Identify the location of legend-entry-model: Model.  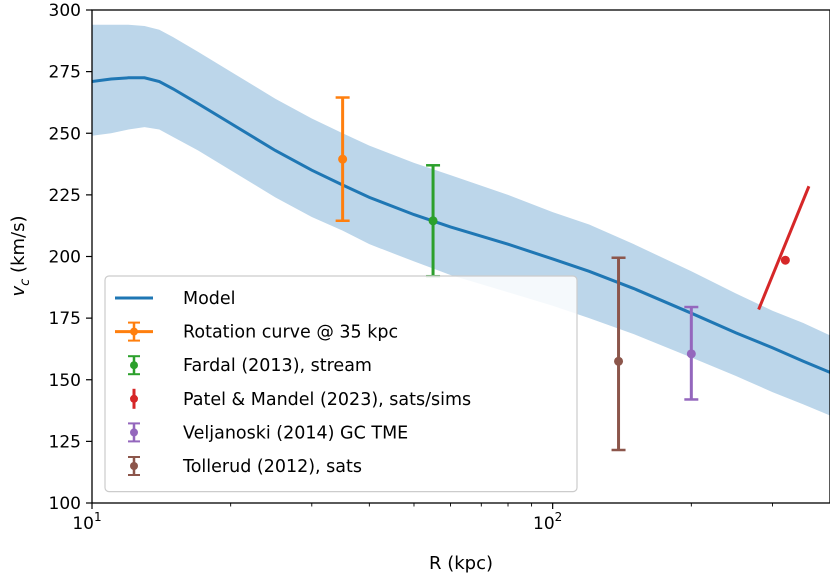
(175, 299).